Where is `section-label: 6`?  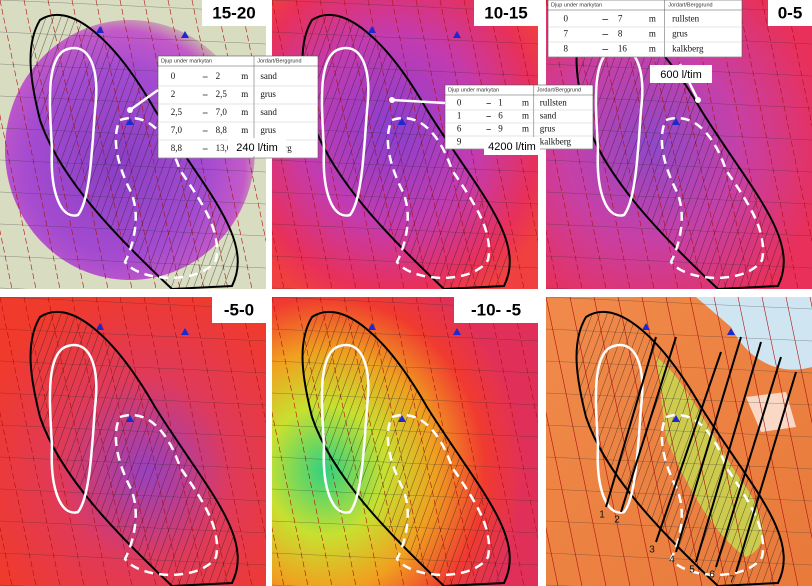 section-label: 6 is located at coordinates (712, 575).